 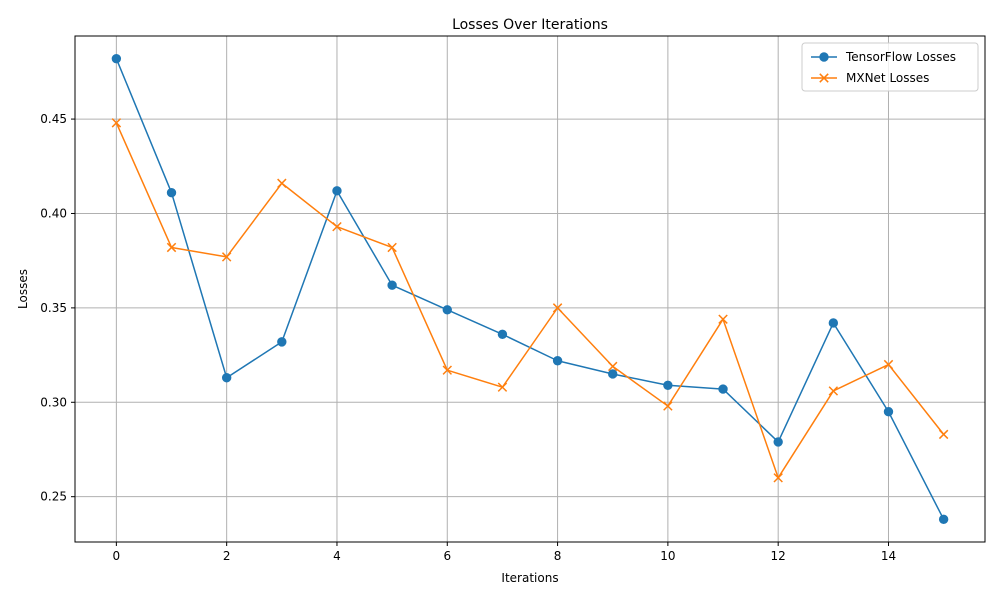 I want to click on y-axis-label: Losses, so click(x=23, y=289).